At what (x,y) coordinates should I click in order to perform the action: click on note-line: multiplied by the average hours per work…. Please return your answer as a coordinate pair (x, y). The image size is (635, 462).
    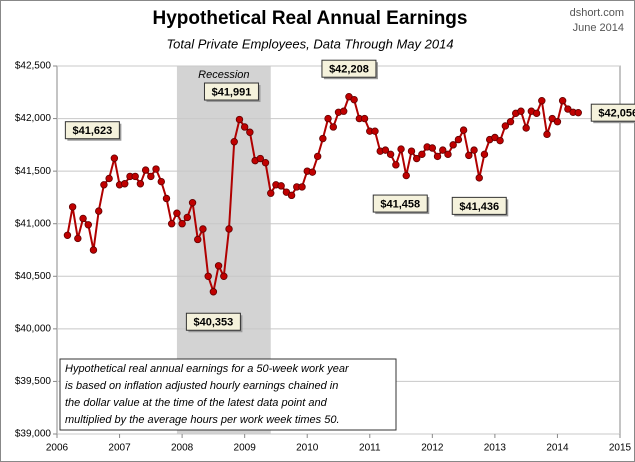
    Looking at the image, I should click on (202, 420).